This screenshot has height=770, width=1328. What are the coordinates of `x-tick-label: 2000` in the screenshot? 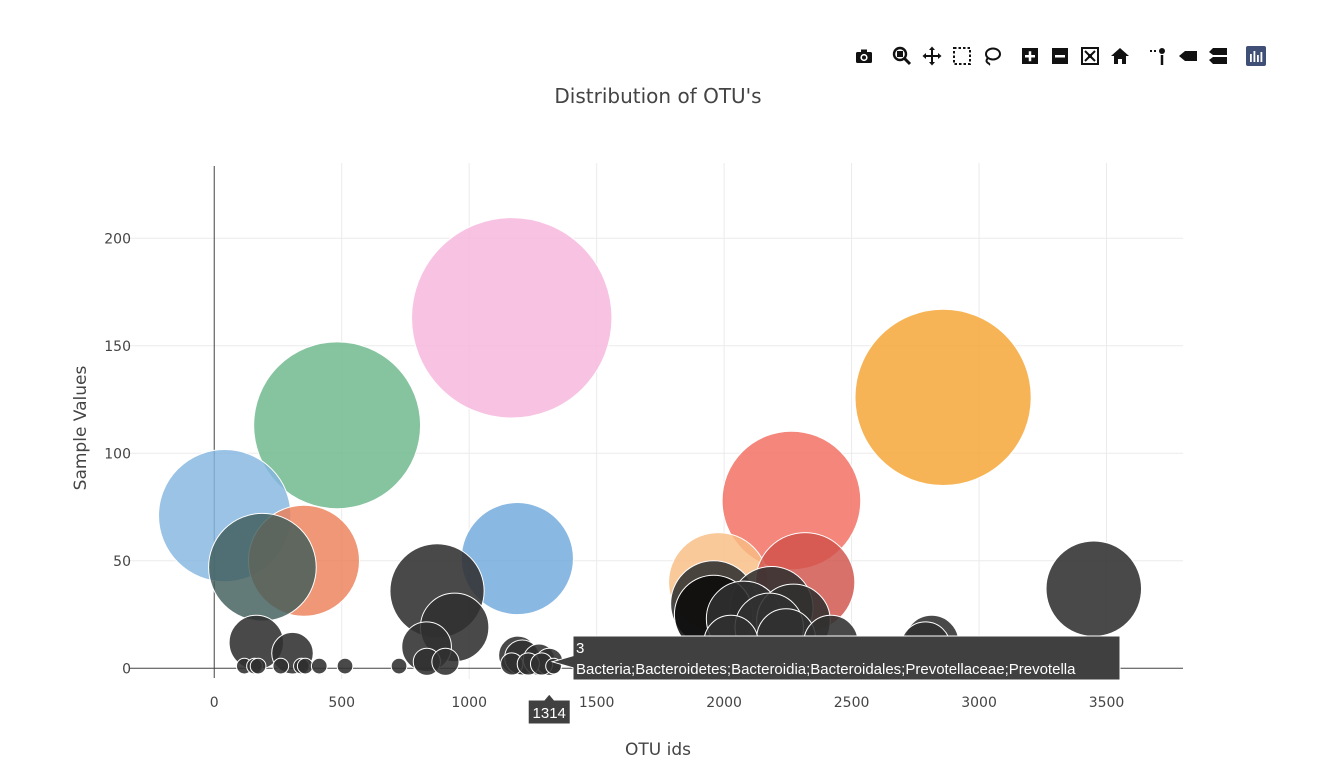 It's located at (724, 703).